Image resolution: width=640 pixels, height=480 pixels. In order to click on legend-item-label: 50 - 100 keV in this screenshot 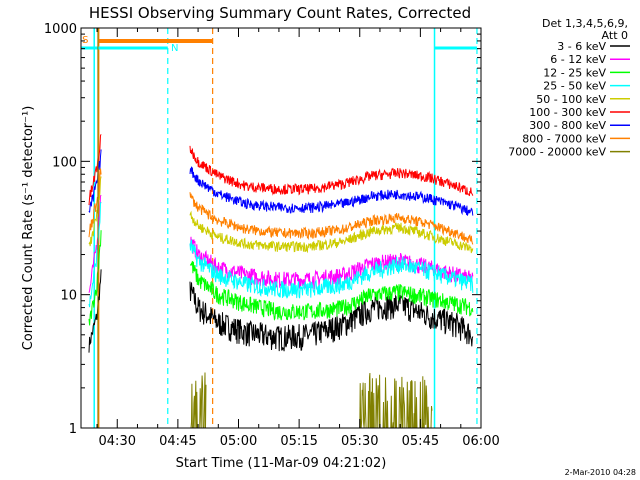, I will do `click(571, 99)`.